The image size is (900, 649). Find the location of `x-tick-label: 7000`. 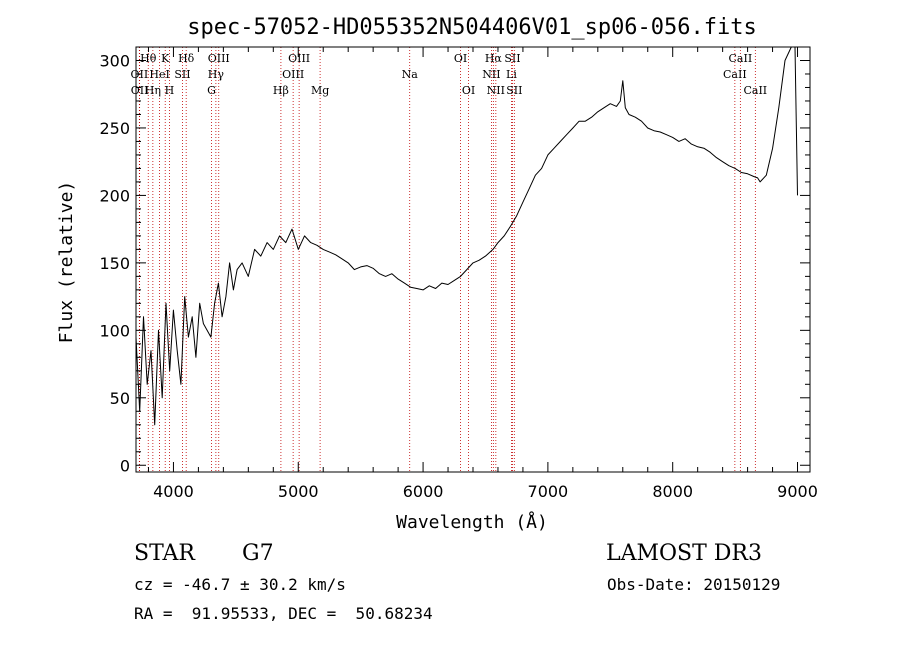

x-tick-label: 7000 is located at coordinates (548, 491).